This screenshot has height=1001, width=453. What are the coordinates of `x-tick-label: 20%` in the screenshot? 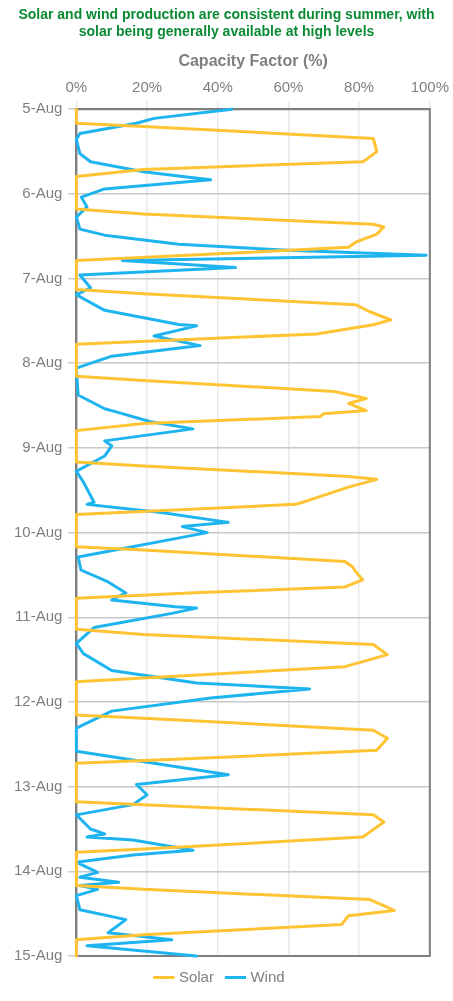 It's located at (147, 87).